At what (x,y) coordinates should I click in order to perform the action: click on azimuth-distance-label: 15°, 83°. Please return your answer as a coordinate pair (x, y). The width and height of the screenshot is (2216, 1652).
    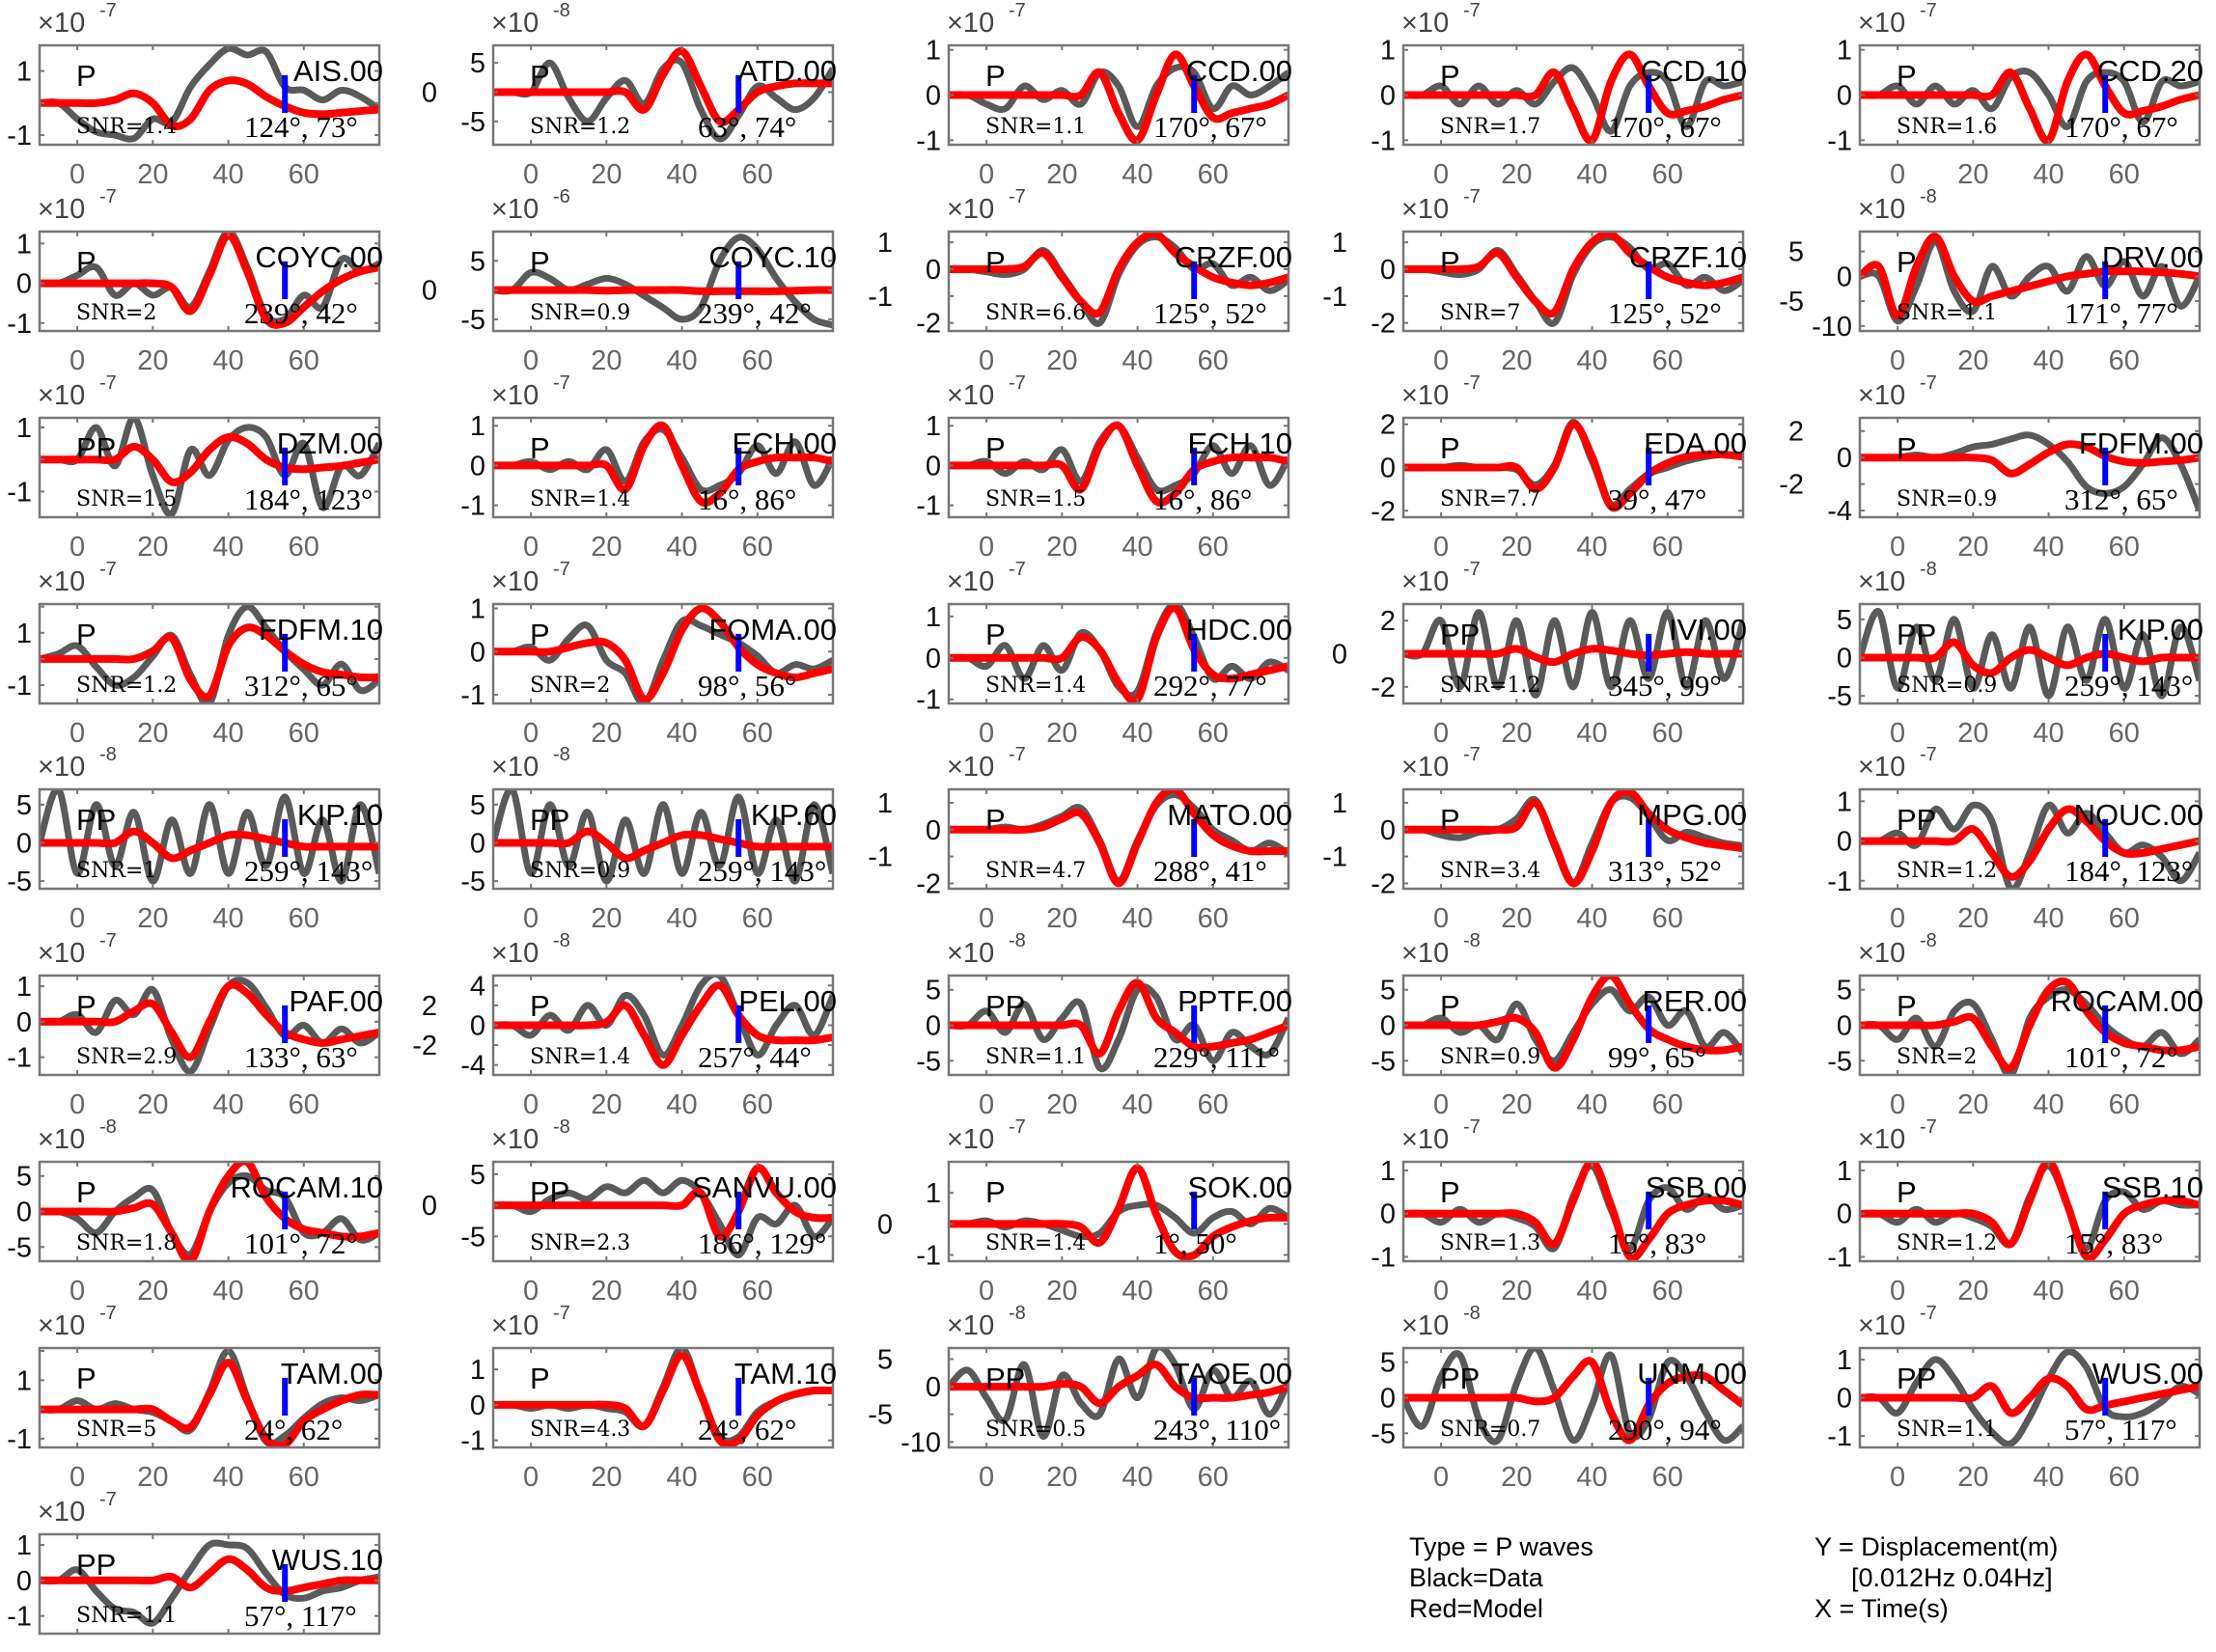
    Looking at the image, I should click on (1657, 1243).